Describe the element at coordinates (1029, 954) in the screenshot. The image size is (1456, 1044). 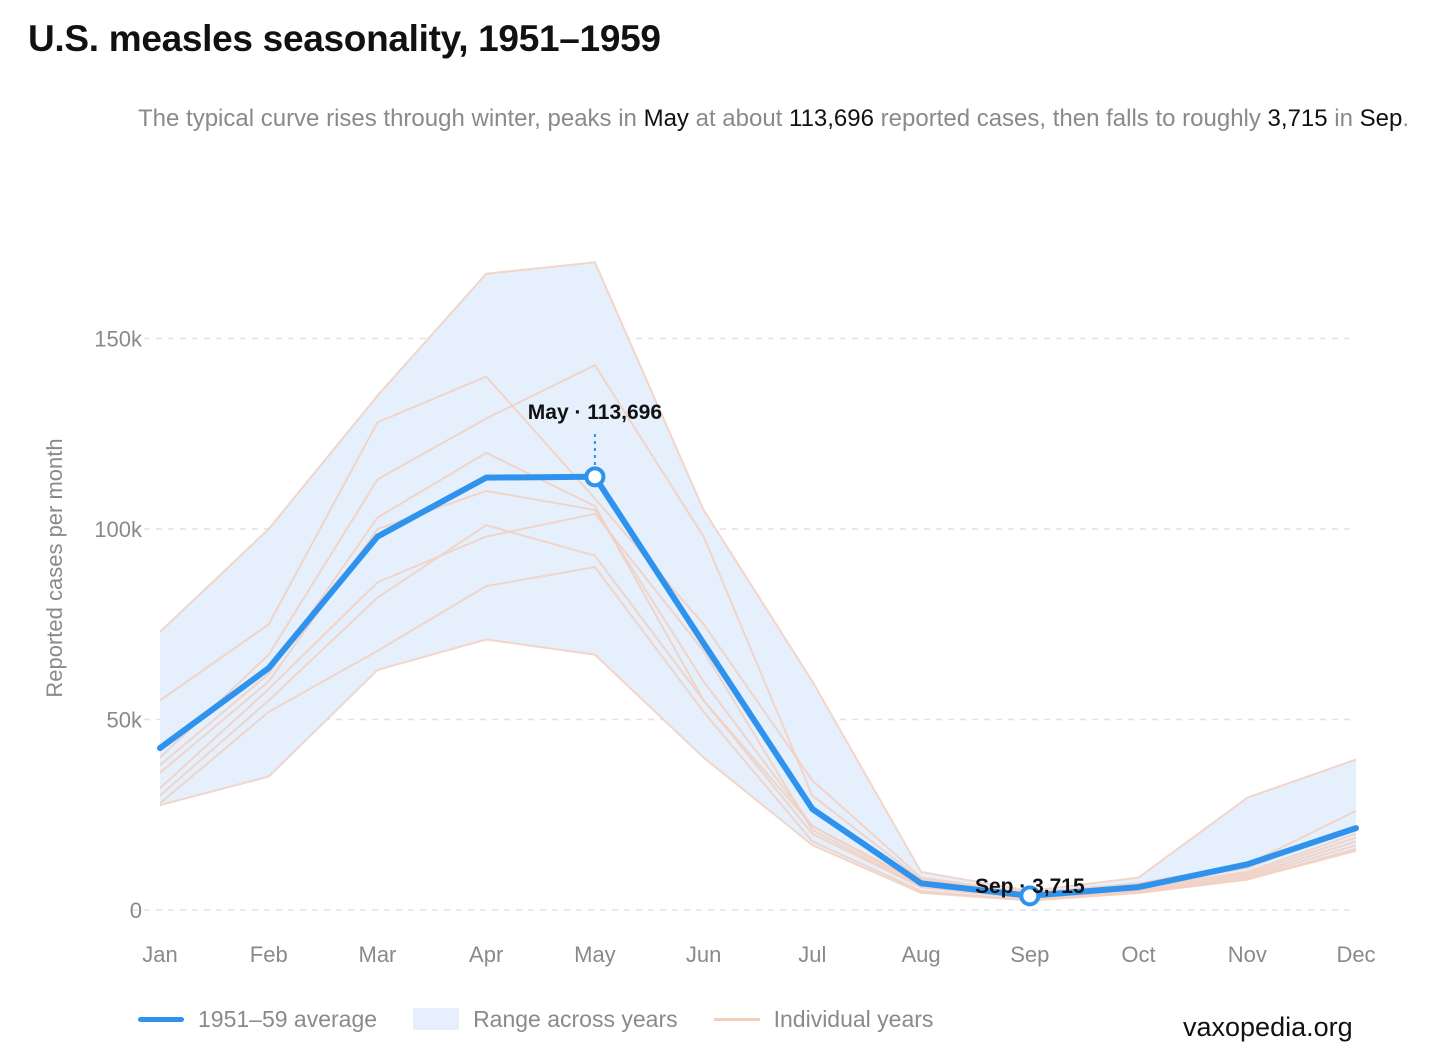
I see `x-tick-label-sep: Sep` at that location.